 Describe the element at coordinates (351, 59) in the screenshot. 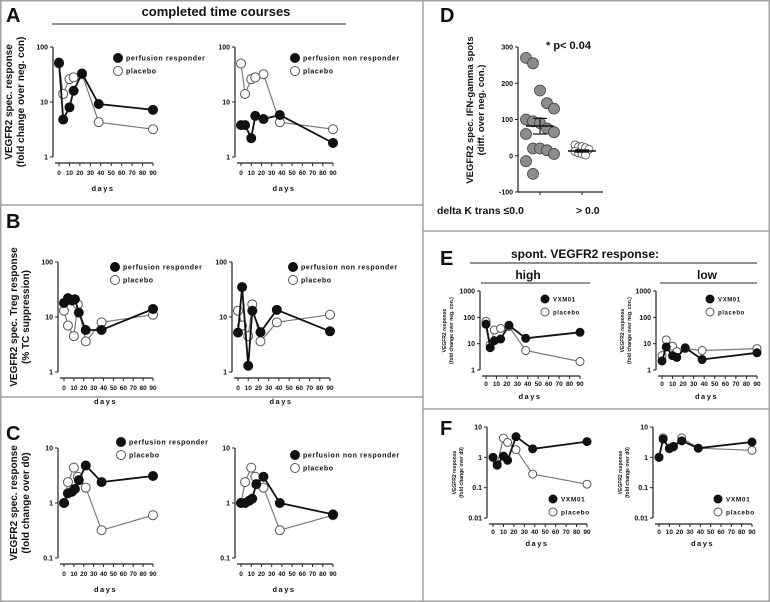

I see `legend-label: perfusion non responder` at that location.